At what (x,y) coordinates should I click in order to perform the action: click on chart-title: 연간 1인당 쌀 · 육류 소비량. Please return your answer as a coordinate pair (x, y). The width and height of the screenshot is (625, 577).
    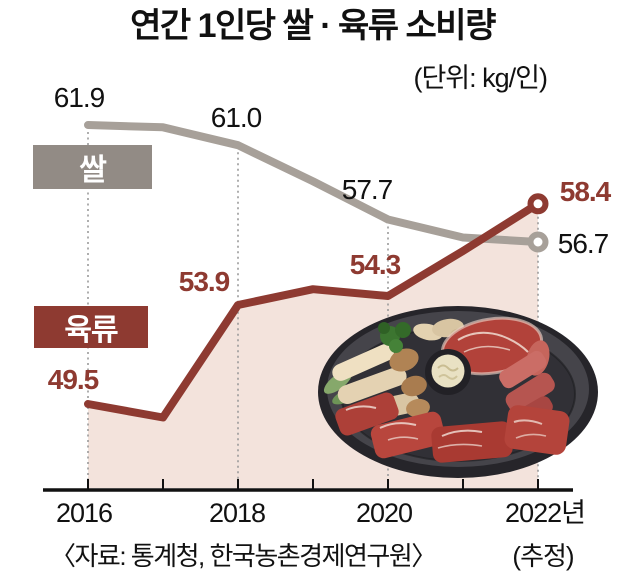
    Looking at the image, I should click on (313, 26).